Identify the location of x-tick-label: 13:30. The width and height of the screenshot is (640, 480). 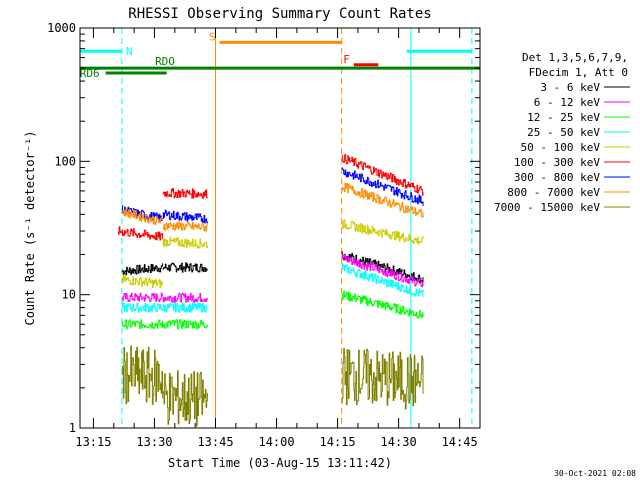
(154, 442).